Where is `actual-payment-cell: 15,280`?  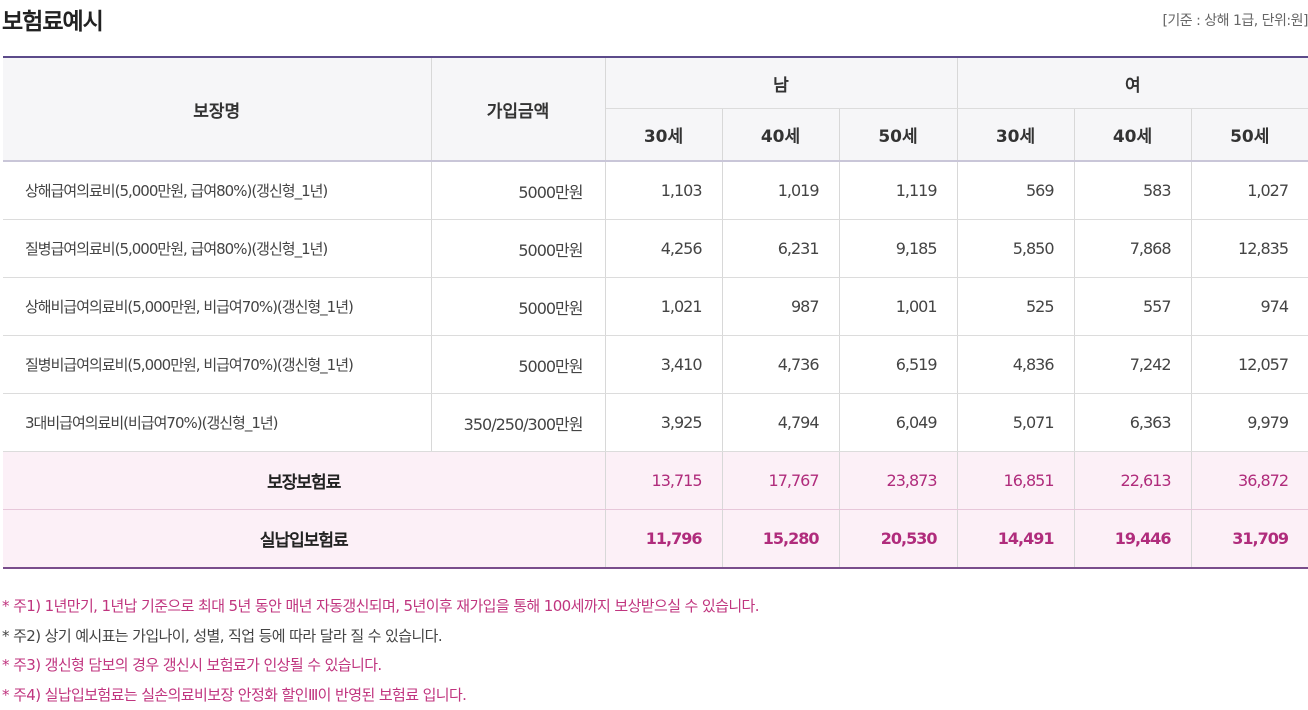 actual-payment-cell: 15,280 is located at coordinates (781, 539).